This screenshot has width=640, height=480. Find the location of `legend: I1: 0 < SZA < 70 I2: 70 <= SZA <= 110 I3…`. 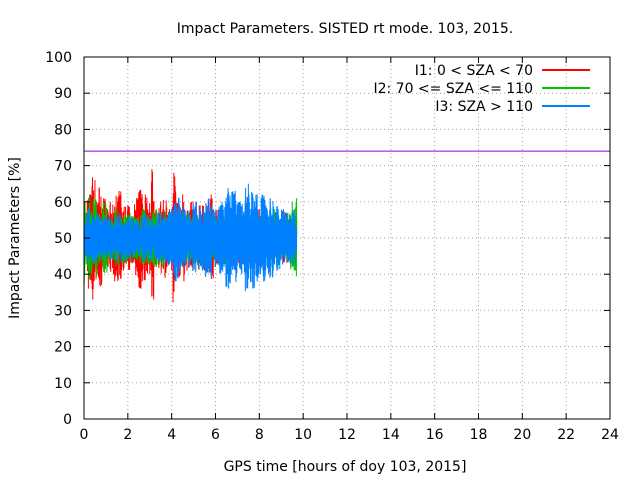

legend: I1: 0 < SZA < 70 I2: 70 <= SZA <= 110 I3… is located at coordinates (481, 89).